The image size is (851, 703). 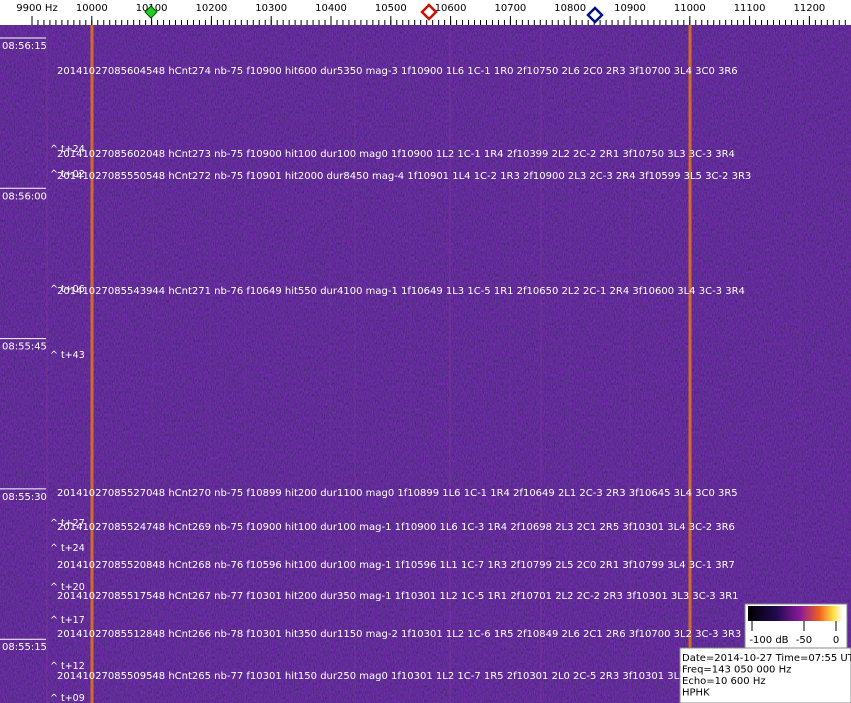 I want to click on frequency-label: 10200, so click(x=211, y=8).